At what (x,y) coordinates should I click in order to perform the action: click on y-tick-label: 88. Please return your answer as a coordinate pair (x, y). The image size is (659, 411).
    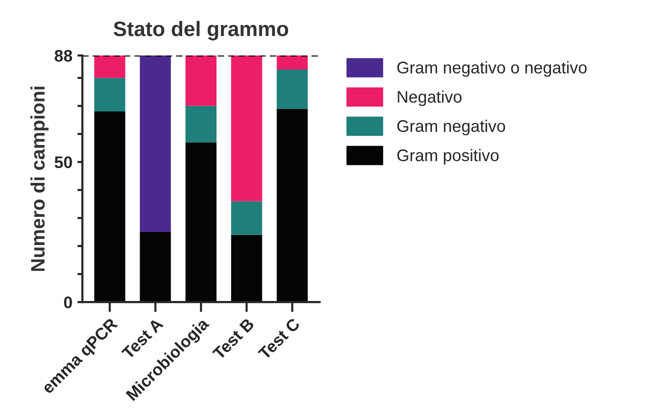
    Looking at the image, I should click on (63, 56).